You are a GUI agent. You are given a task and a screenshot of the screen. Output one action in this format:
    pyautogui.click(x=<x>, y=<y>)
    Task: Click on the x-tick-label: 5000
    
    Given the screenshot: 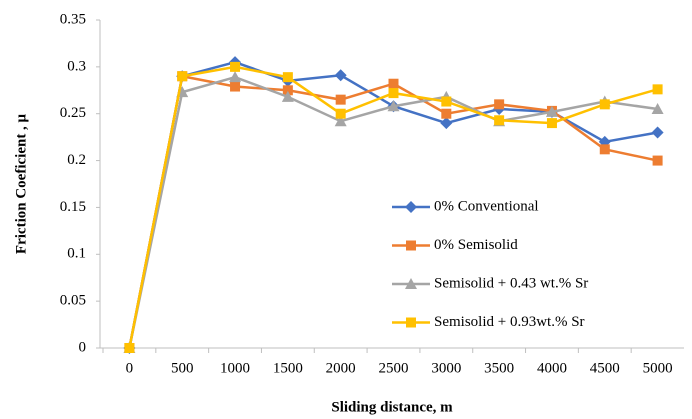 What is the action you would take?
    pyautogui.click(x=658, y=368)
    